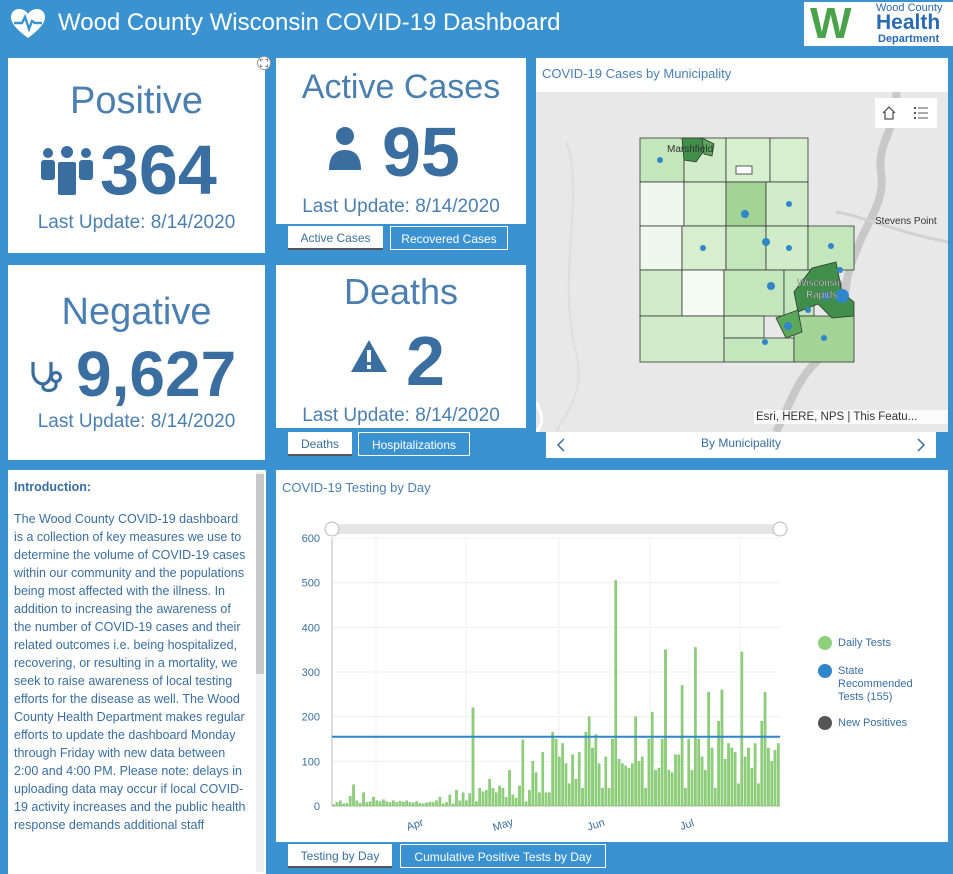 The height and width of the screenshot is (874, 953). What do you see at coordinates (637, 73) in the screenshot?
I see `map-title: COVID-19 Cases by Municipality` at bounding box center [637, 73].